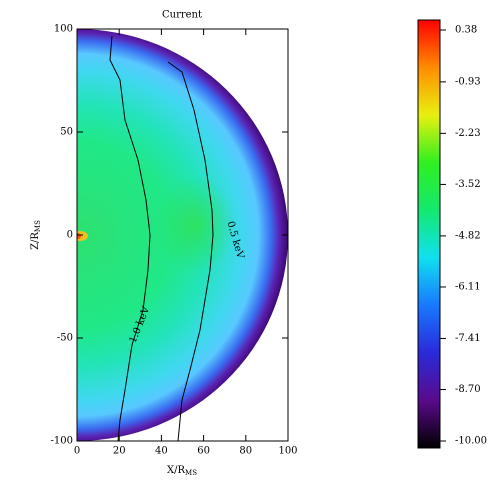  What do you see at coordinates (182, 15) in the screenshot?
I see `chart-title: Current` at bounding box center [182, 15].